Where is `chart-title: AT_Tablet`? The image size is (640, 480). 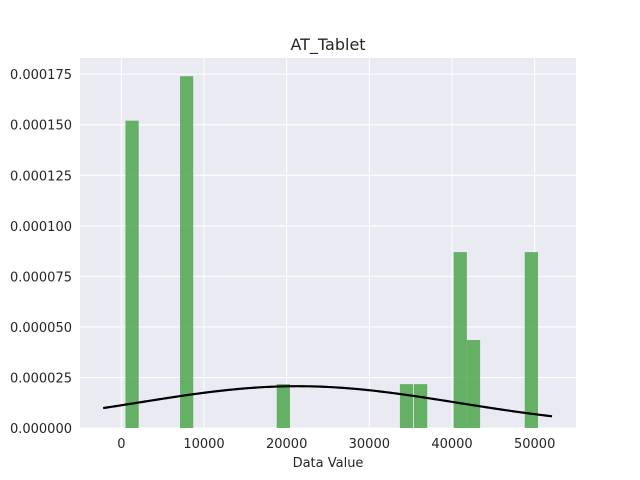
chart-title: AT_Tablet is located at coordinates (327, 45).